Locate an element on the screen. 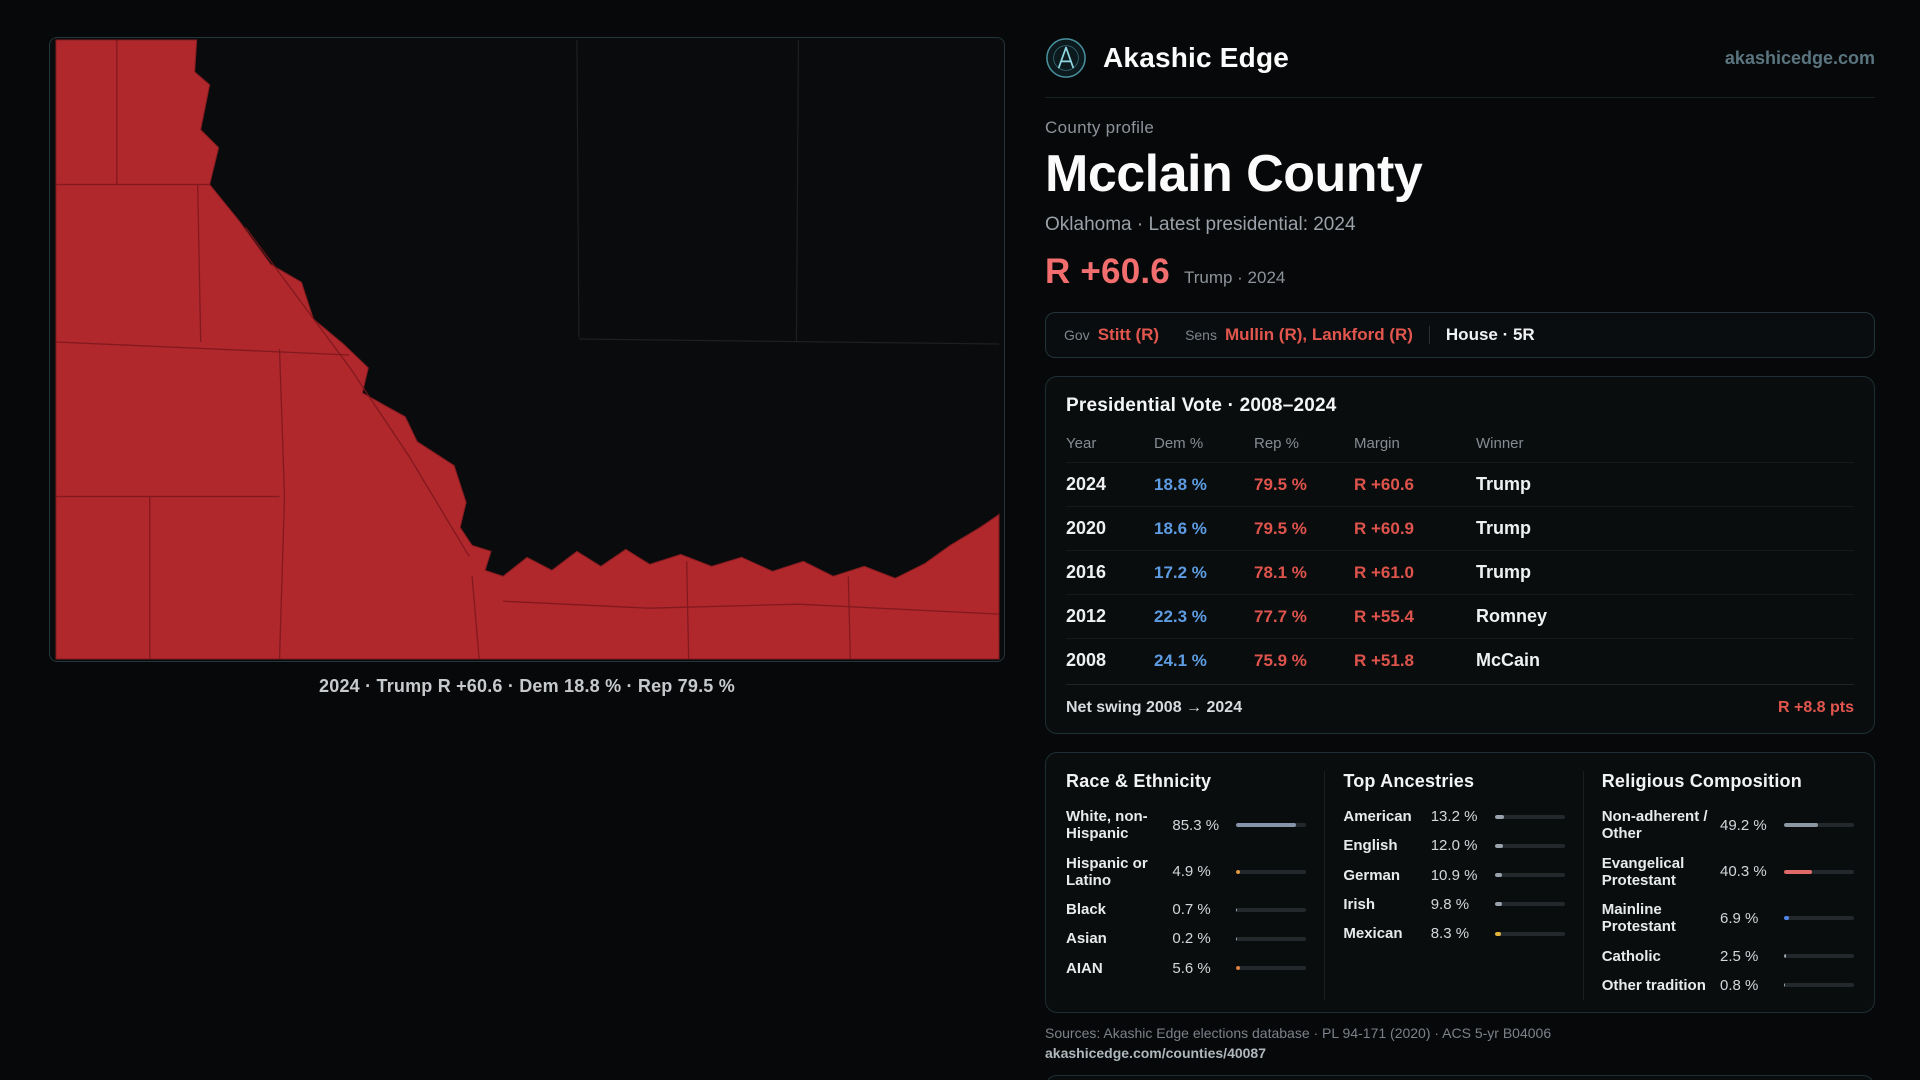 This screenshot has height=1080, width=1920. demo-row: Mexican 8.3 % is located at coordinates (1454, 933).